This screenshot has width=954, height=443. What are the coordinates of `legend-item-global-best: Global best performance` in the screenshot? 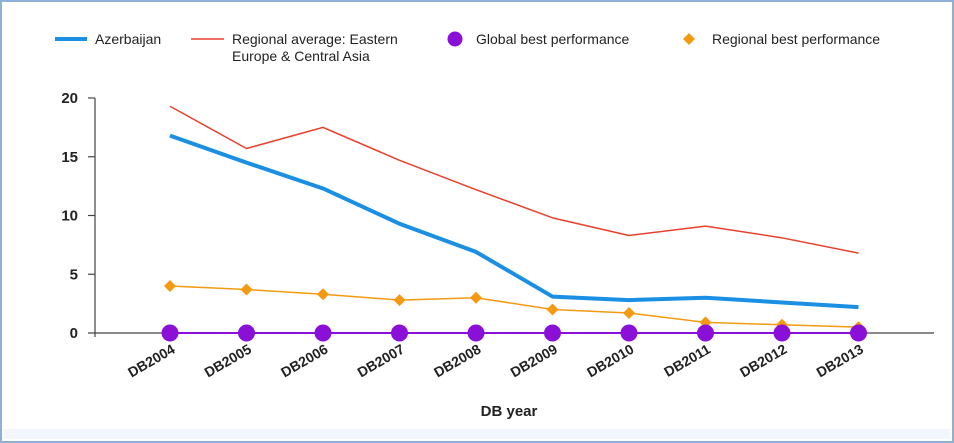 It's located at (538, 39).